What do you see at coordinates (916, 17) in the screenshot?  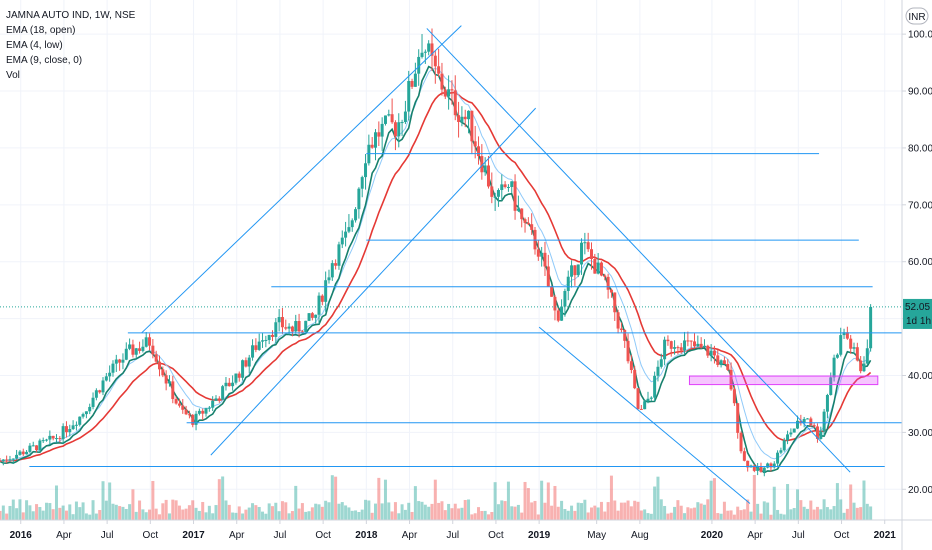 I see `currency-label: INR` at bounding box center [916, 17].